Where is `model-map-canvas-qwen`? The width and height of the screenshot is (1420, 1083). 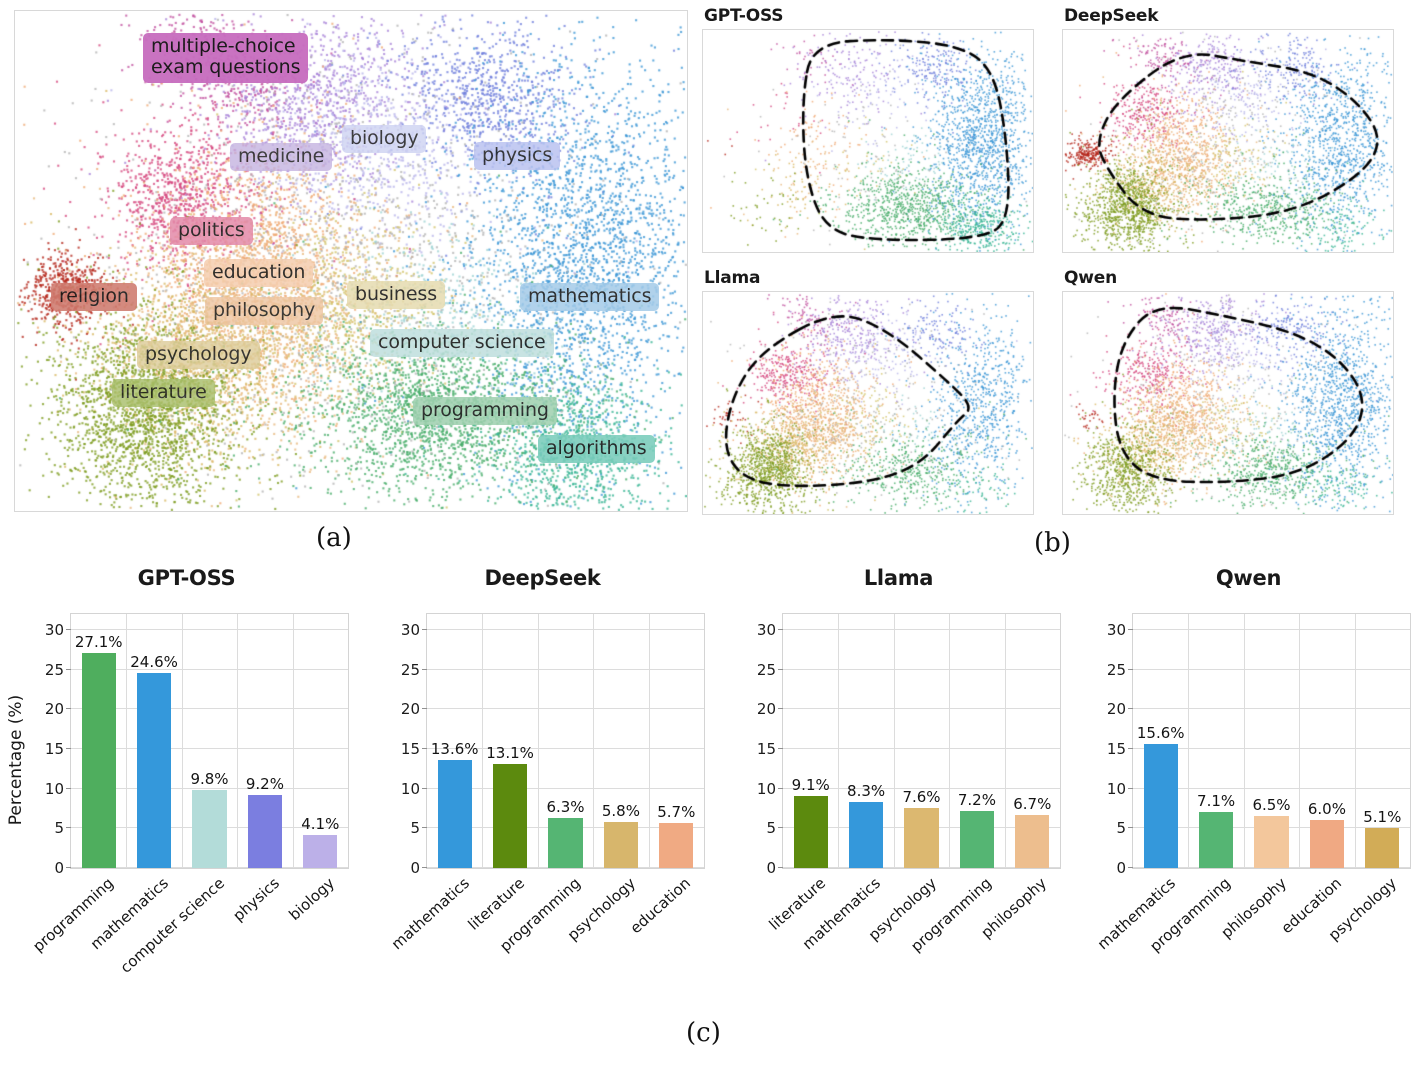 model-map-canvas-qwen is located at coordinates (1228, 403).